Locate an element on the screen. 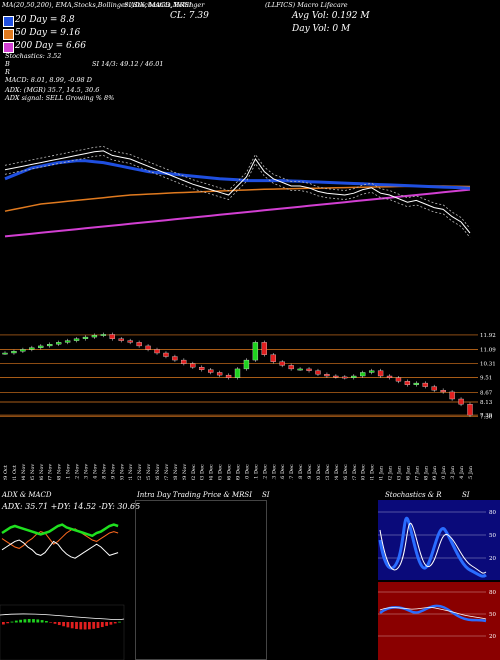  date-tick-label: 13 Dec is located at coordinates (274, 472).